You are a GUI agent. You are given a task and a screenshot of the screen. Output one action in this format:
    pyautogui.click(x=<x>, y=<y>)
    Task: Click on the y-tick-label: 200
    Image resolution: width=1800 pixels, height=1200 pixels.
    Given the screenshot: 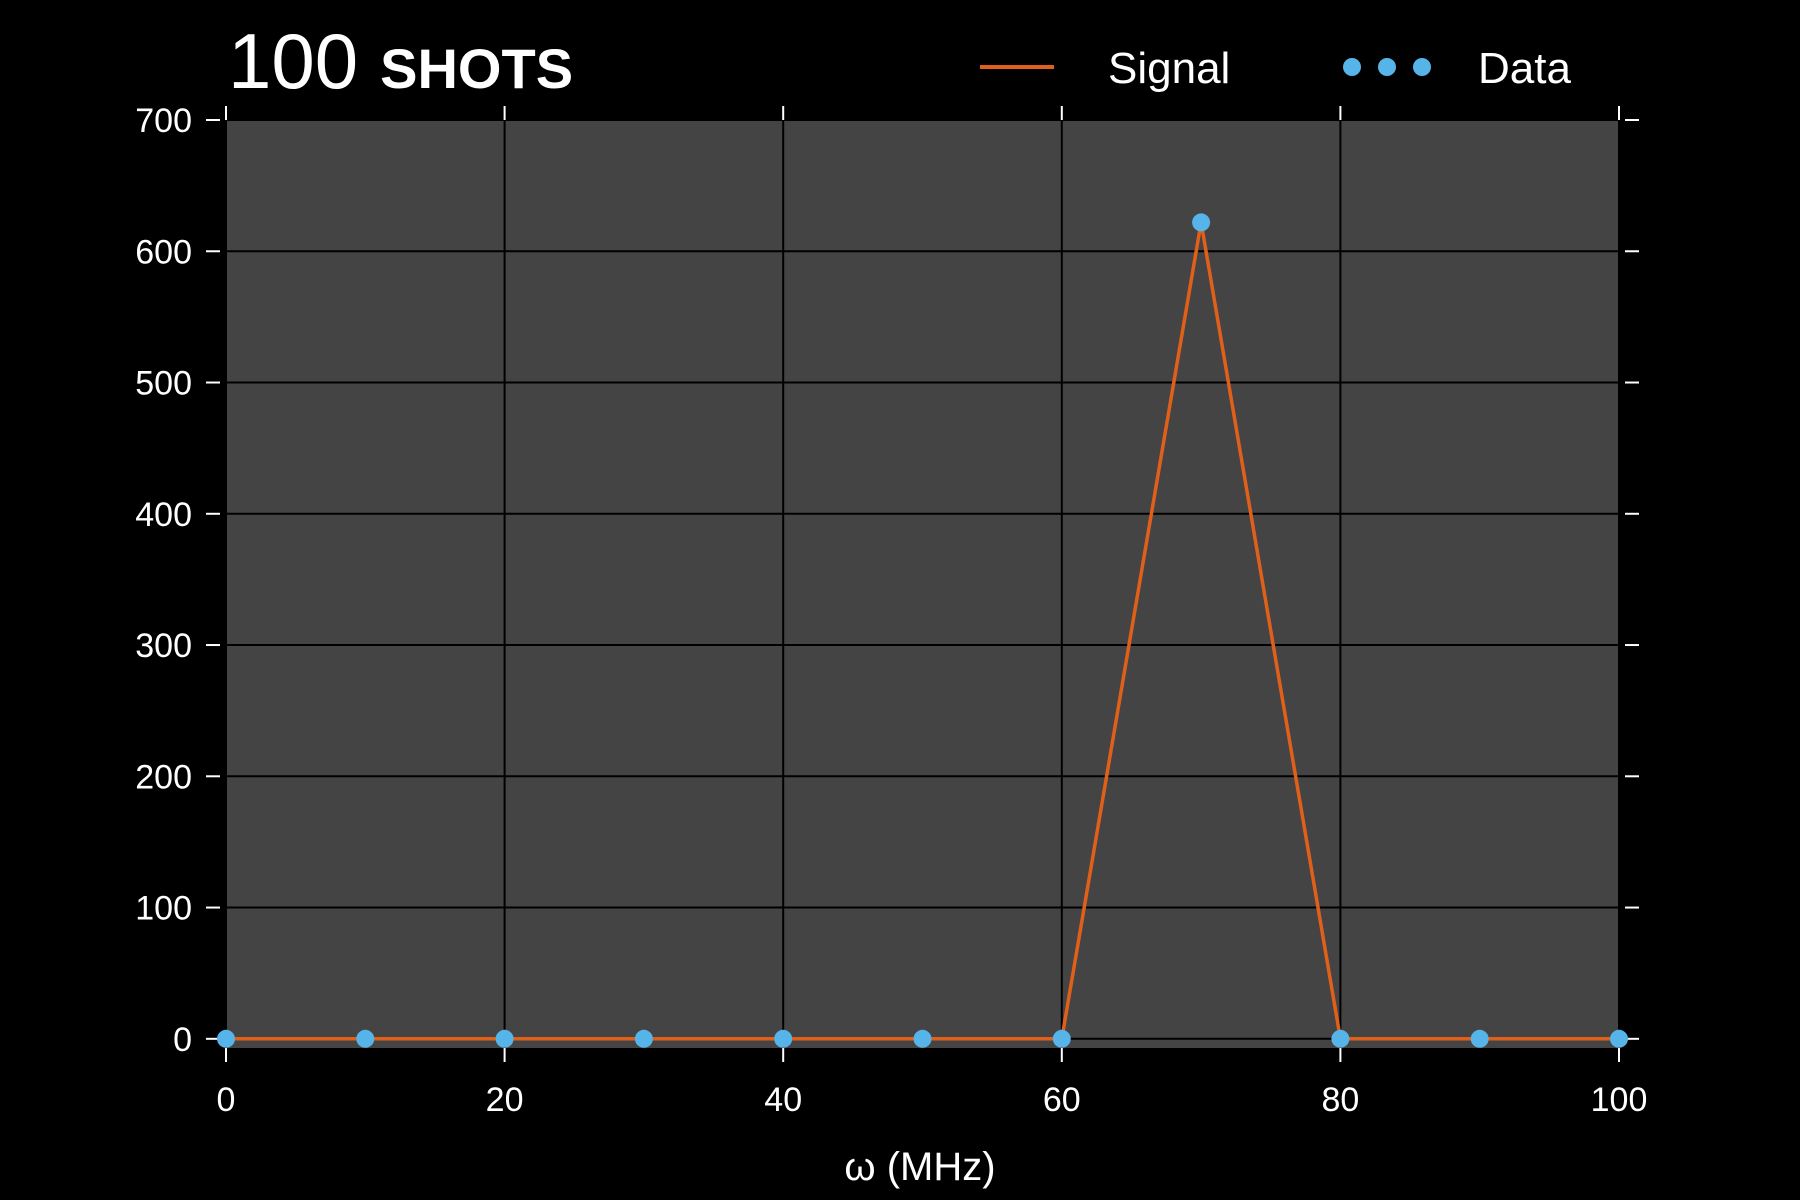 What is the action you would take?
    pyautogui.click(x=163, y=777)
    